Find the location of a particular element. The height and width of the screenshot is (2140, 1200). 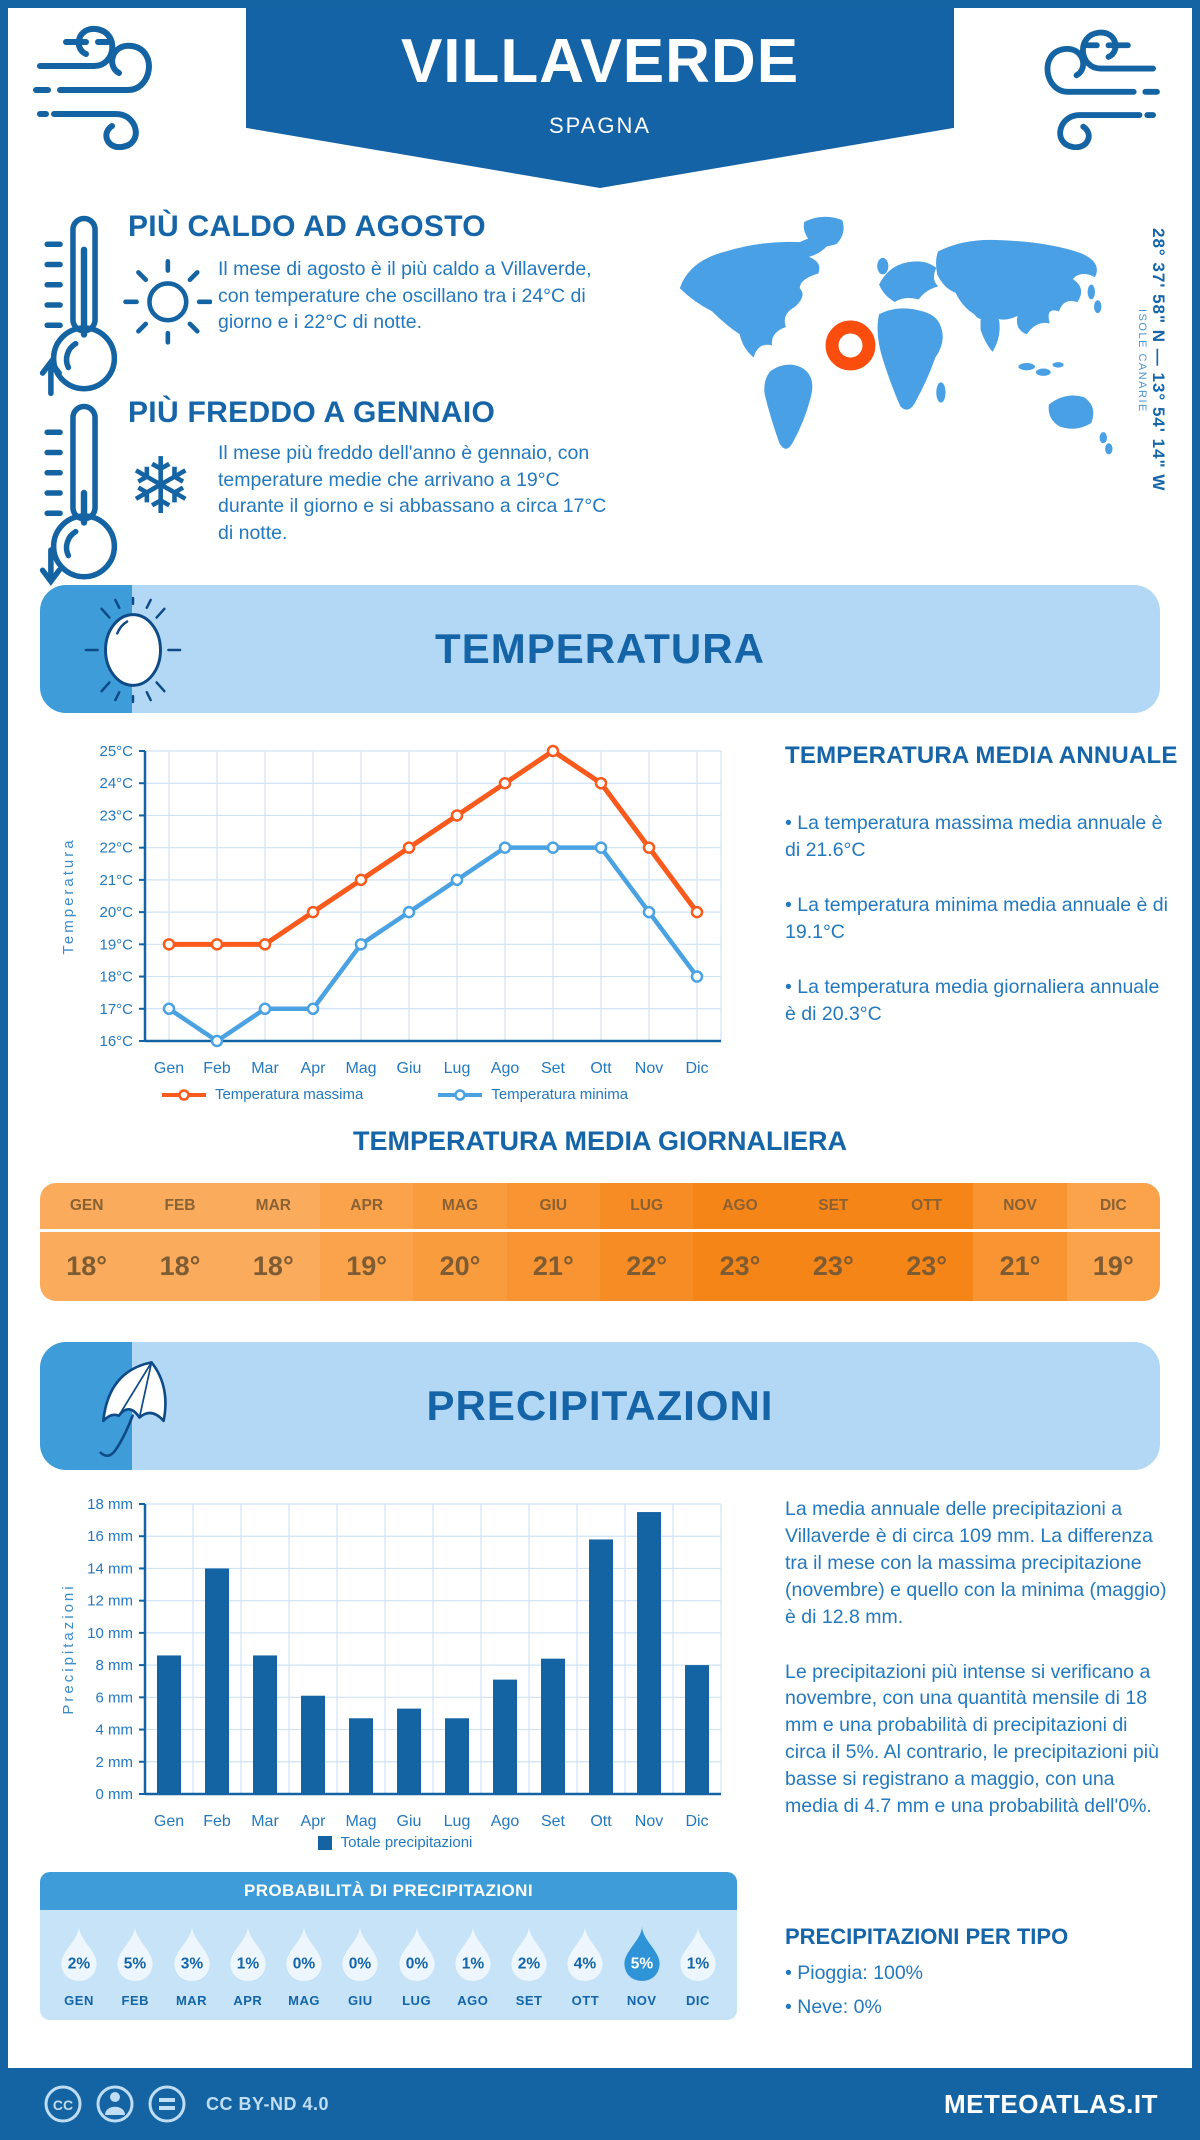

map-madagascar is located at coordinates (941, 392).